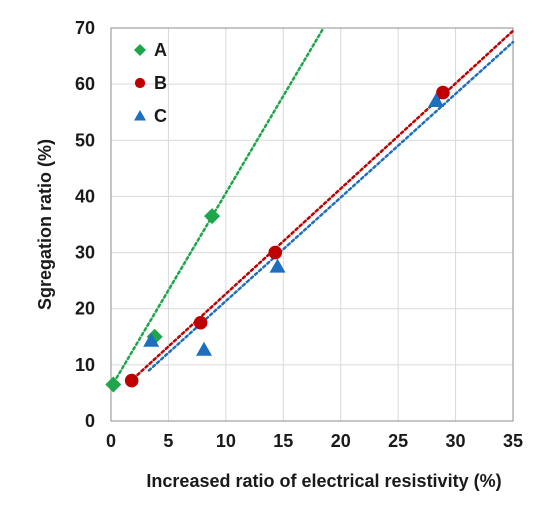  Describe the element at coordinates (85, 28) in the screenshot. I see `y-tick-label: 70` at that location.